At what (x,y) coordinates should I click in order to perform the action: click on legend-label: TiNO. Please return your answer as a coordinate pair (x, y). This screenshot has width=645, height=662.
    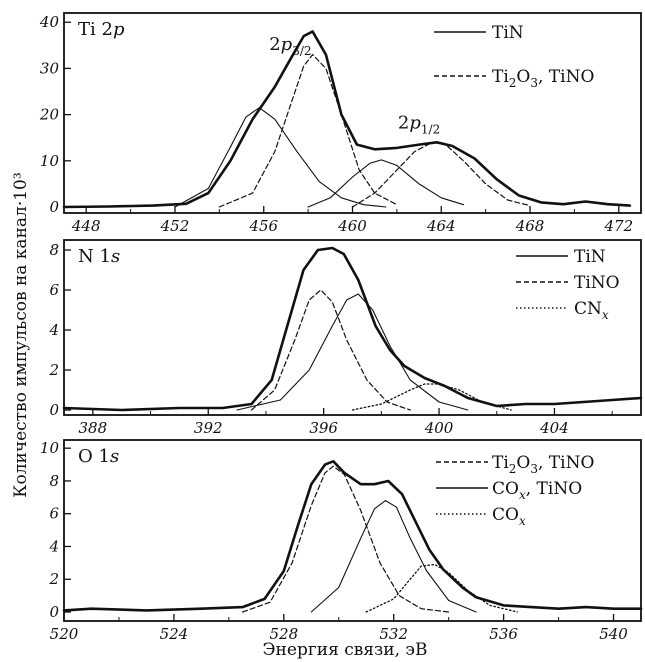
    Looking at the image, I should click on (597, 283).